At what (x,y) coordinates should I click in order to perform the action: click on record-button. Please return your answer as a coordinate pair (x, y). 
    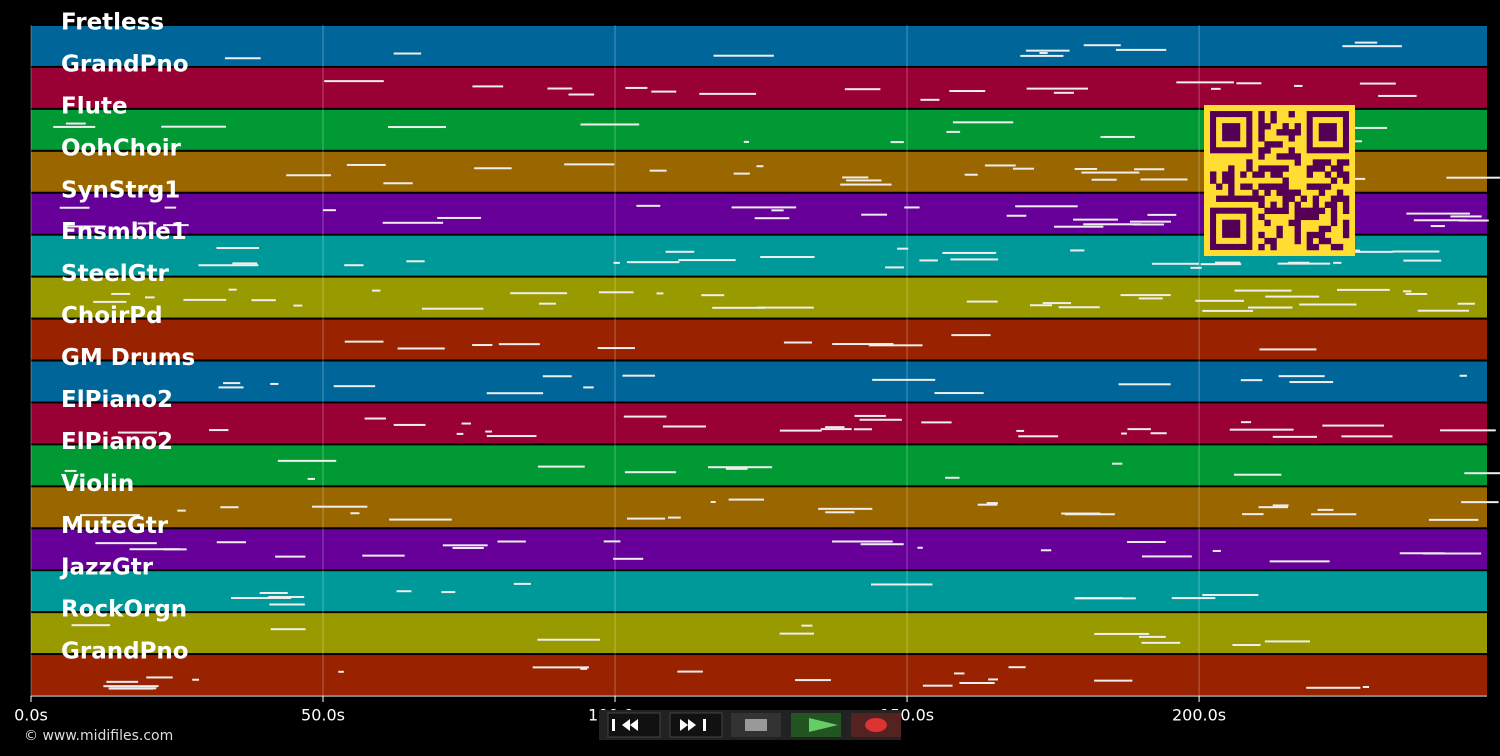
    Looking at the image, I should click on (876, 725).